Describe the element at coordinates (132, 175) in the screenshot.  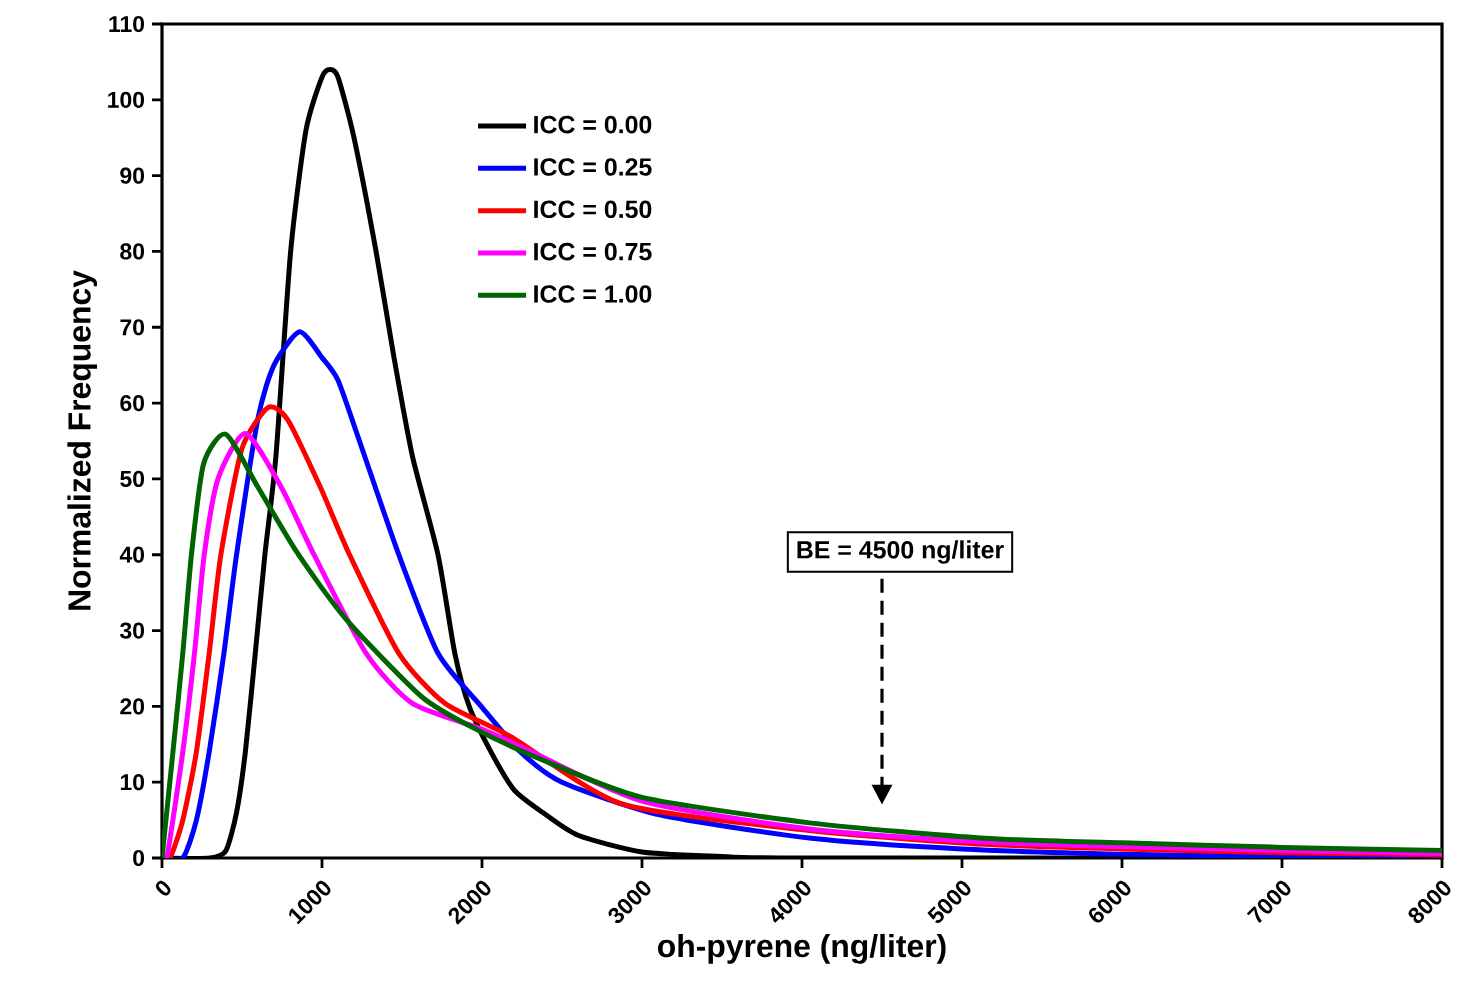
I see `y-tick-label: 90` at that location.